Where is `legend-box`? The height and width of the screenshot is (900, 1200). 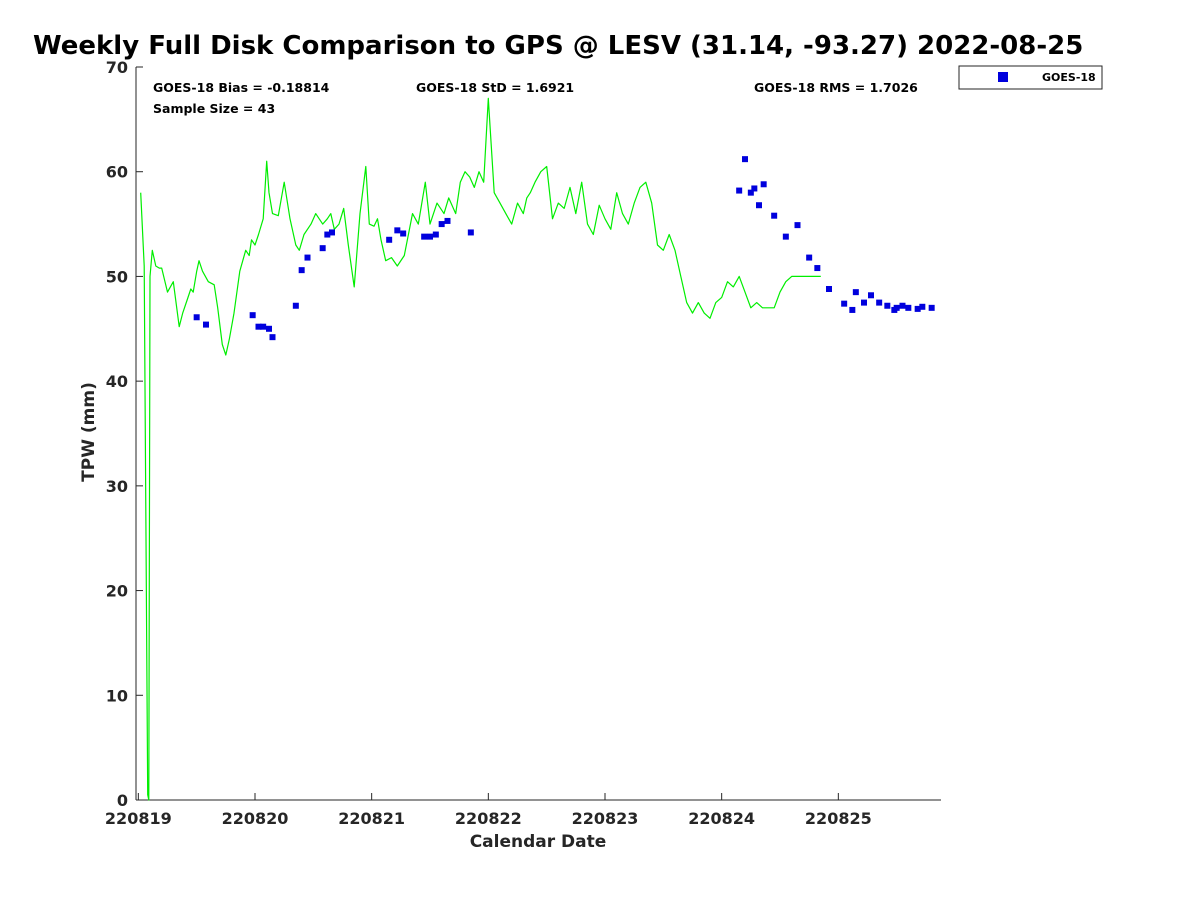
legend-box is located at coordinates (1030, 77).